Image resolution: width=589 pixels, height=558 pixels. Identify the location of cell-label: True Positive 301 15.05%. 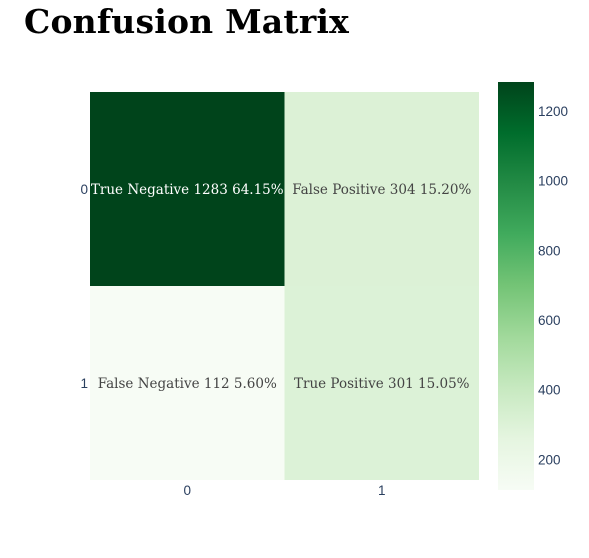
(382, 384).